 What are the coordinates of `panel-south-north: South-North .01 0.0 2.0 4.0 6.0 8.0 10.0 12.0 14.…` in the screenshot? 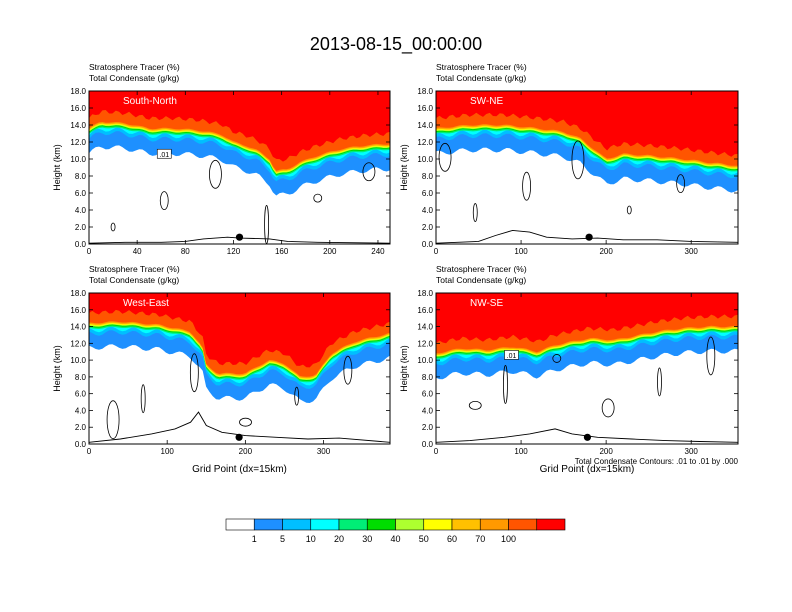 It's located at (221, 159).